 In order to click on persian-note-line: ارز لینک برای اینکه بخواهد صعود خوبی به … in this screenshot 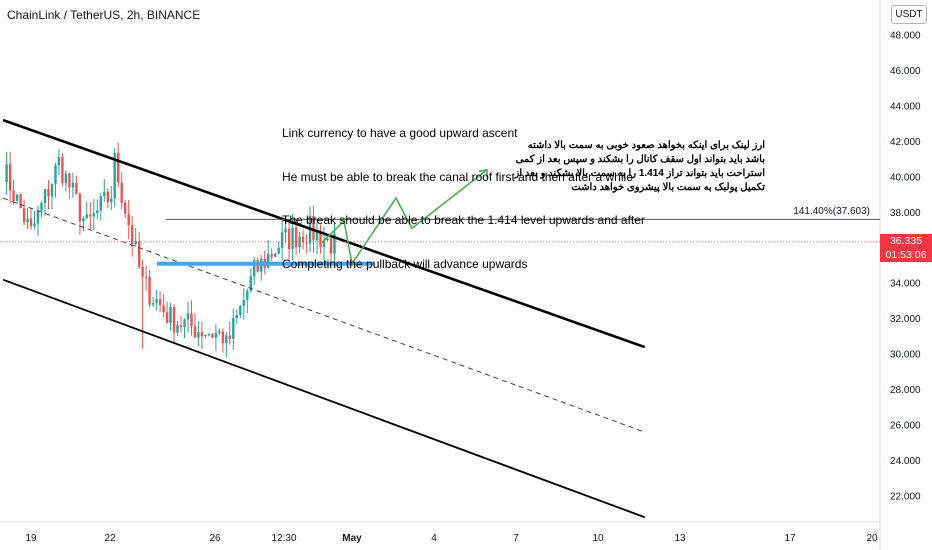, I will do `click(646, 145)`.